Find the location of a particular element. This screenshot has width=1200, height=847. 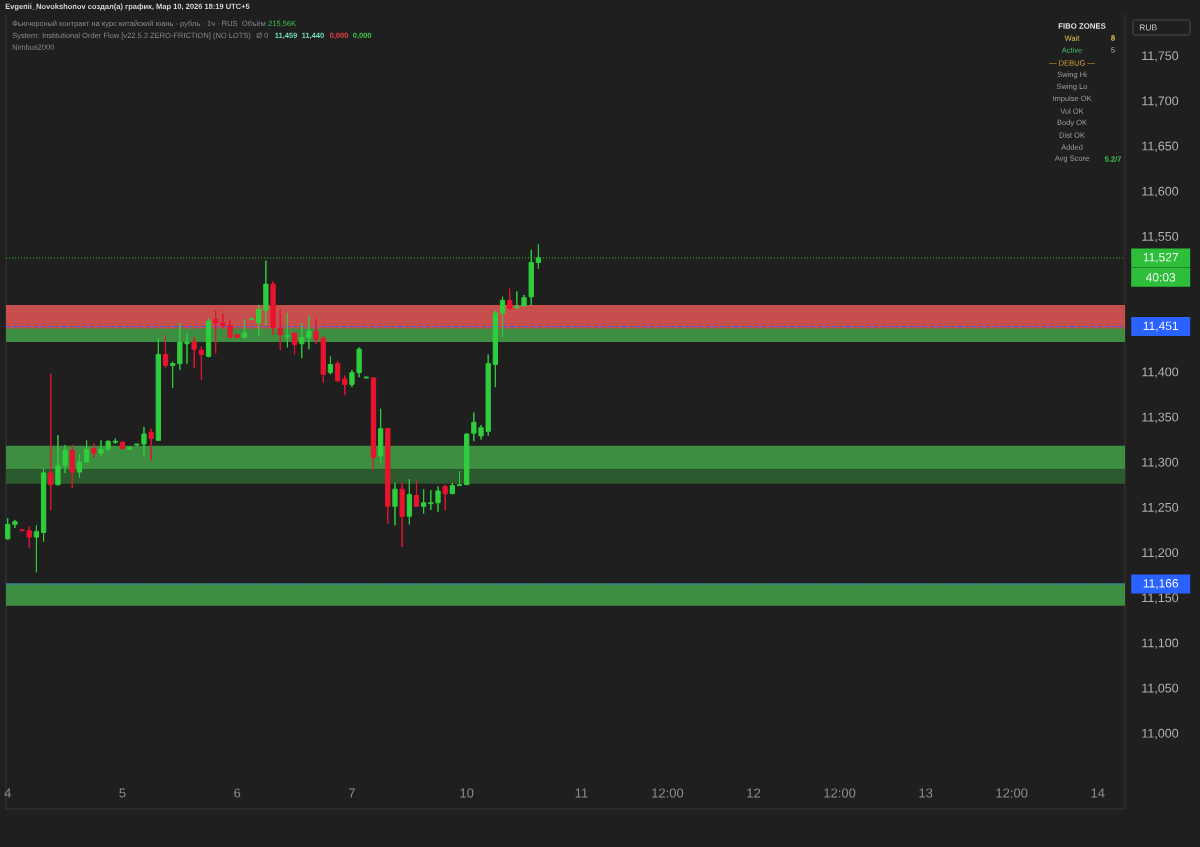

text: 40:03 is located at coordinates (1160, 277).